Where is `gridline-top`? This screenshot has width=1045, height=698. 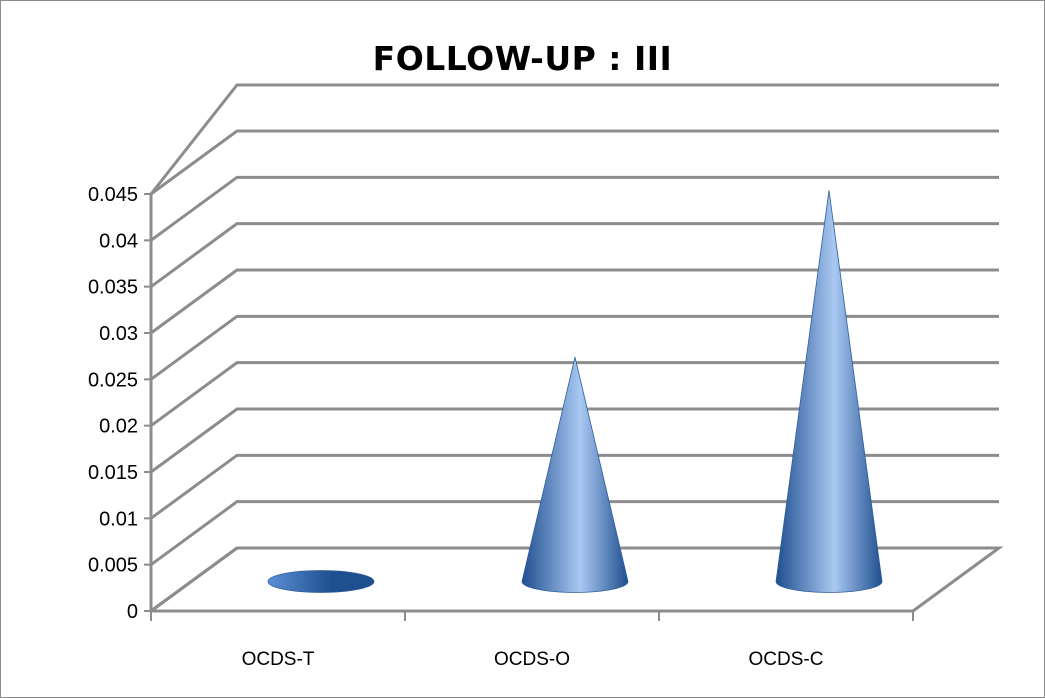 gridline-top is located at coordinates (574, 139).